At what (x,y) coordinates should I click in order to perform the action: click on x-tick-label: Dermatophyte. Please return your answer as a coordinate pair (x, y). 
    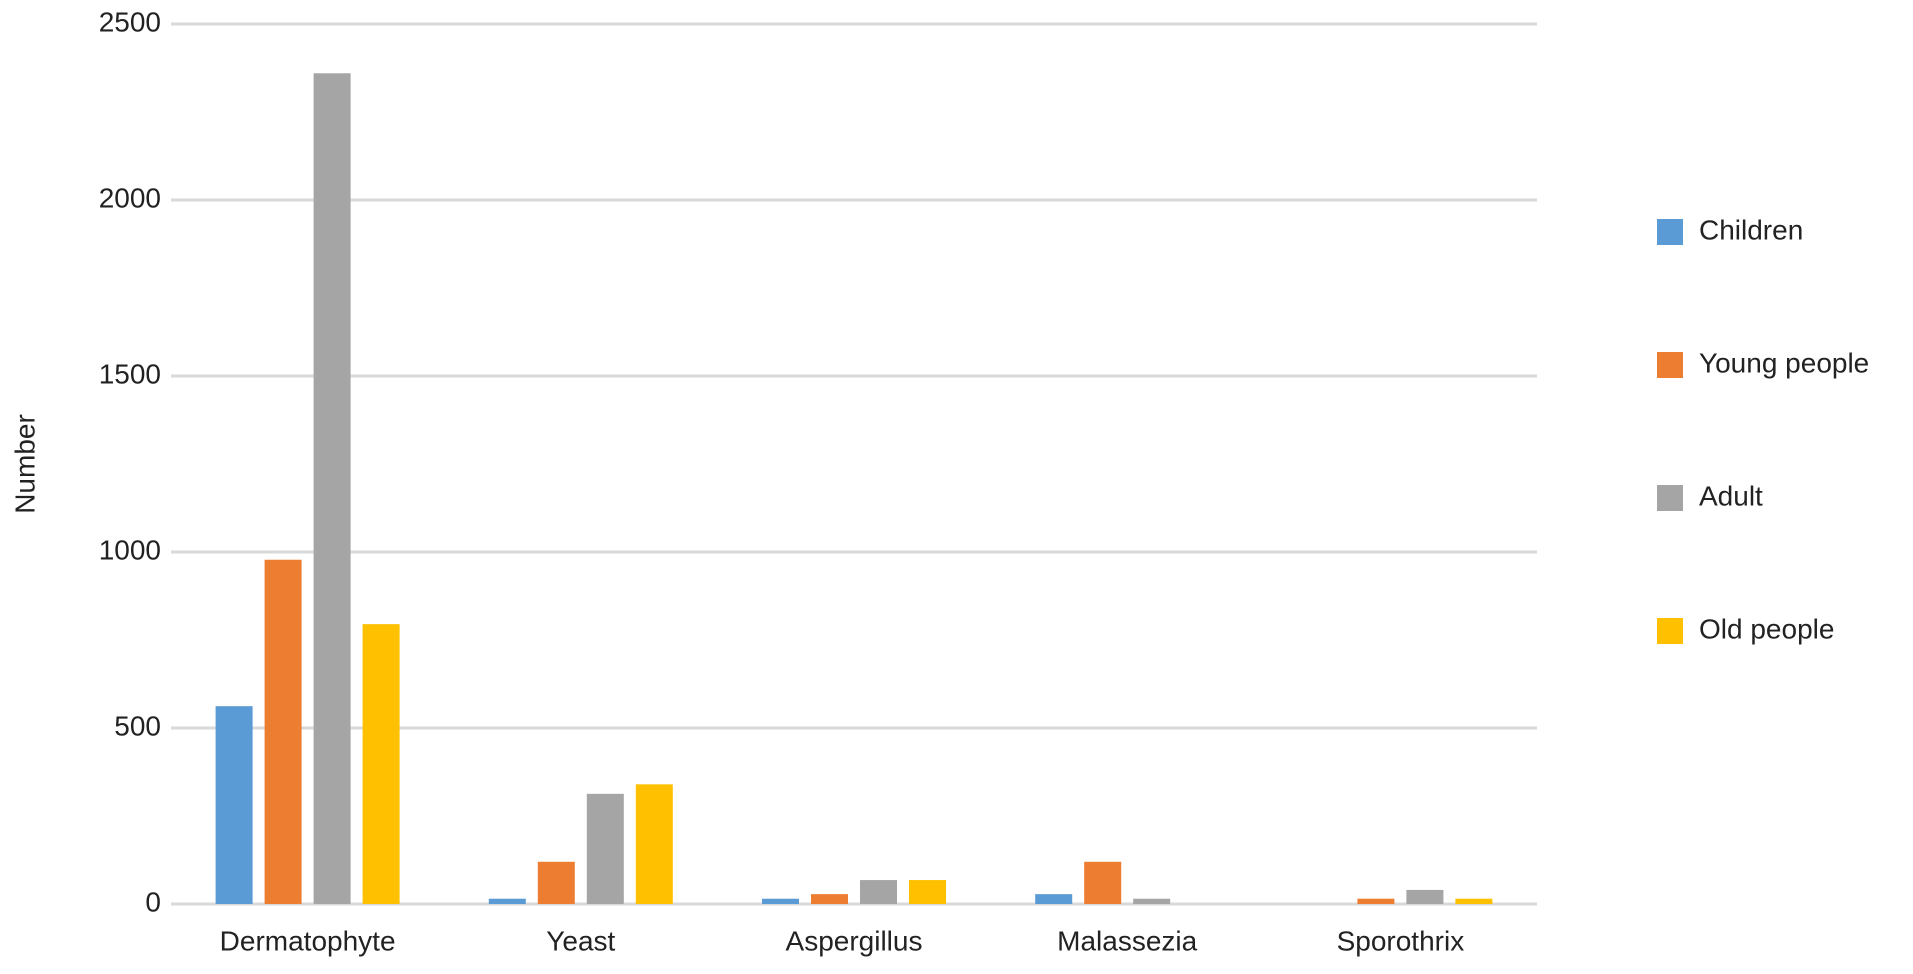
    Looking at the image, I should click on (308, 940).